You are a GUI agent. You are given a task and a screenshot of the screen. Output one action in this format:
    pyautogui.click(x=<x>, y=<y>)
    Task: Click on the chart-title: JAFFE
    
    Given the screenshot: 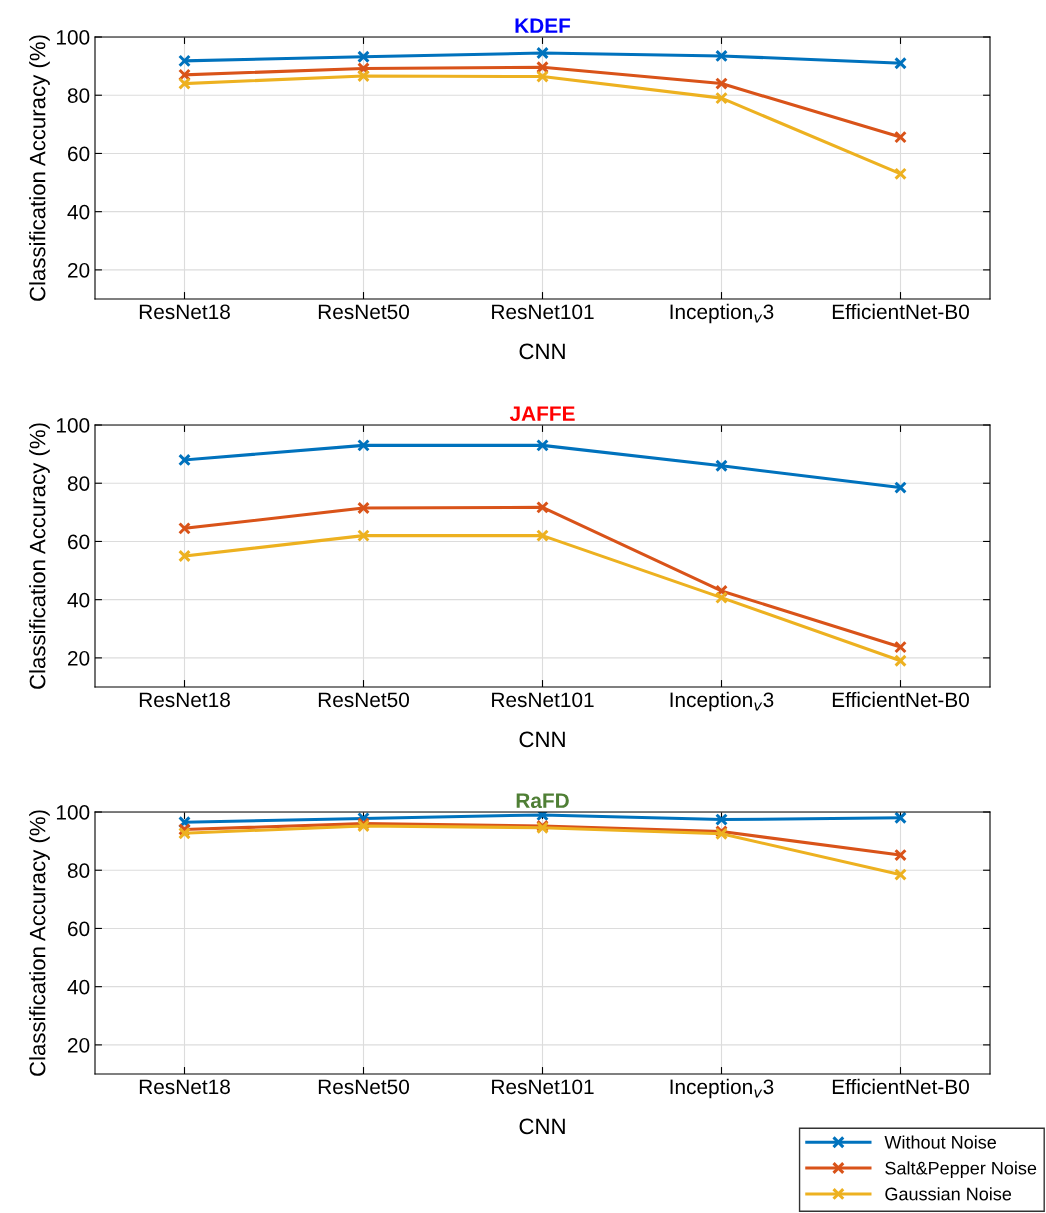 What is the action you would take?
    pyautogui.click(x=542, y=414)
    